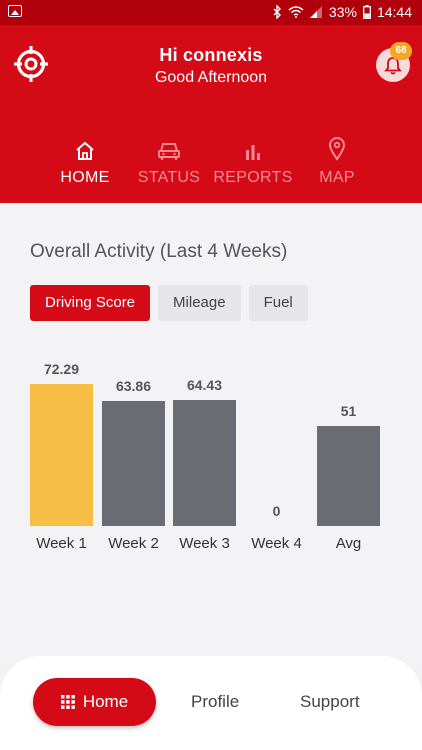  I want to click on bottom-nav-home-button: Home, so click(94, 702).